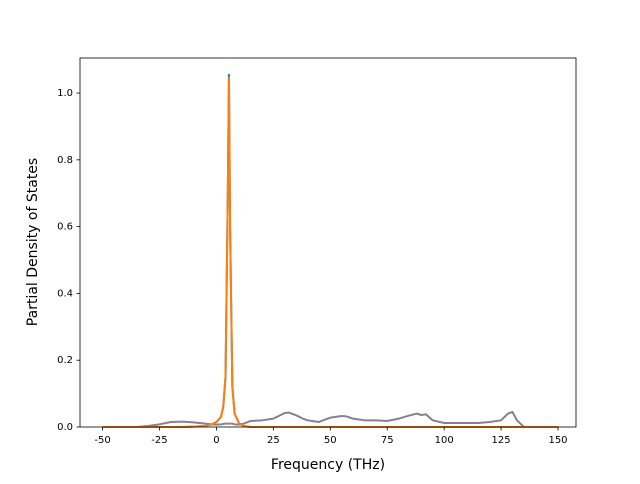  What do you see at coordinates (387, 440) in the screenshot?
I see `x-tick-label: 75` at bounding box center [387, 440].